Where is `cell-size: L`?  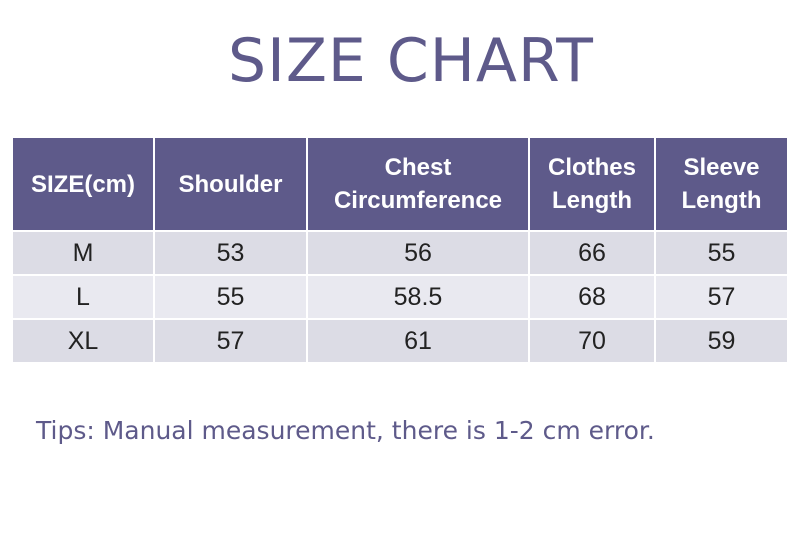
cell-size: L is located at coordinates (83, 297).